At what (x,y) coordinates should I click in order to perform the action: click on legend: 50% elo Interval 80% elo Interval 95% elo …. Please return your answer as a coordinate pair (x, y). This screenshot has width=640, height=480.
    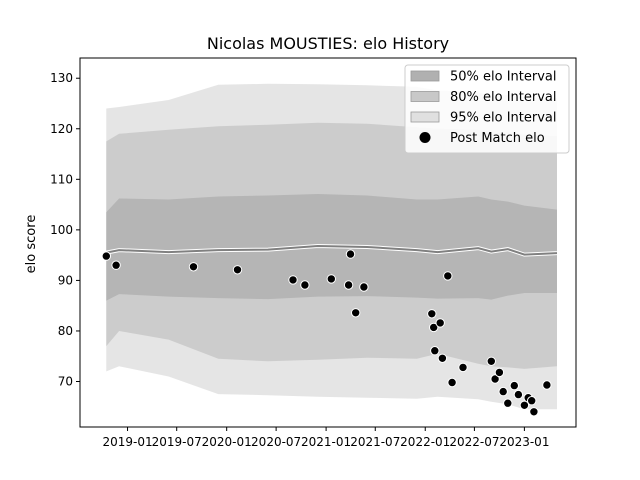
    Looking at the image, I should click on (487, 109).